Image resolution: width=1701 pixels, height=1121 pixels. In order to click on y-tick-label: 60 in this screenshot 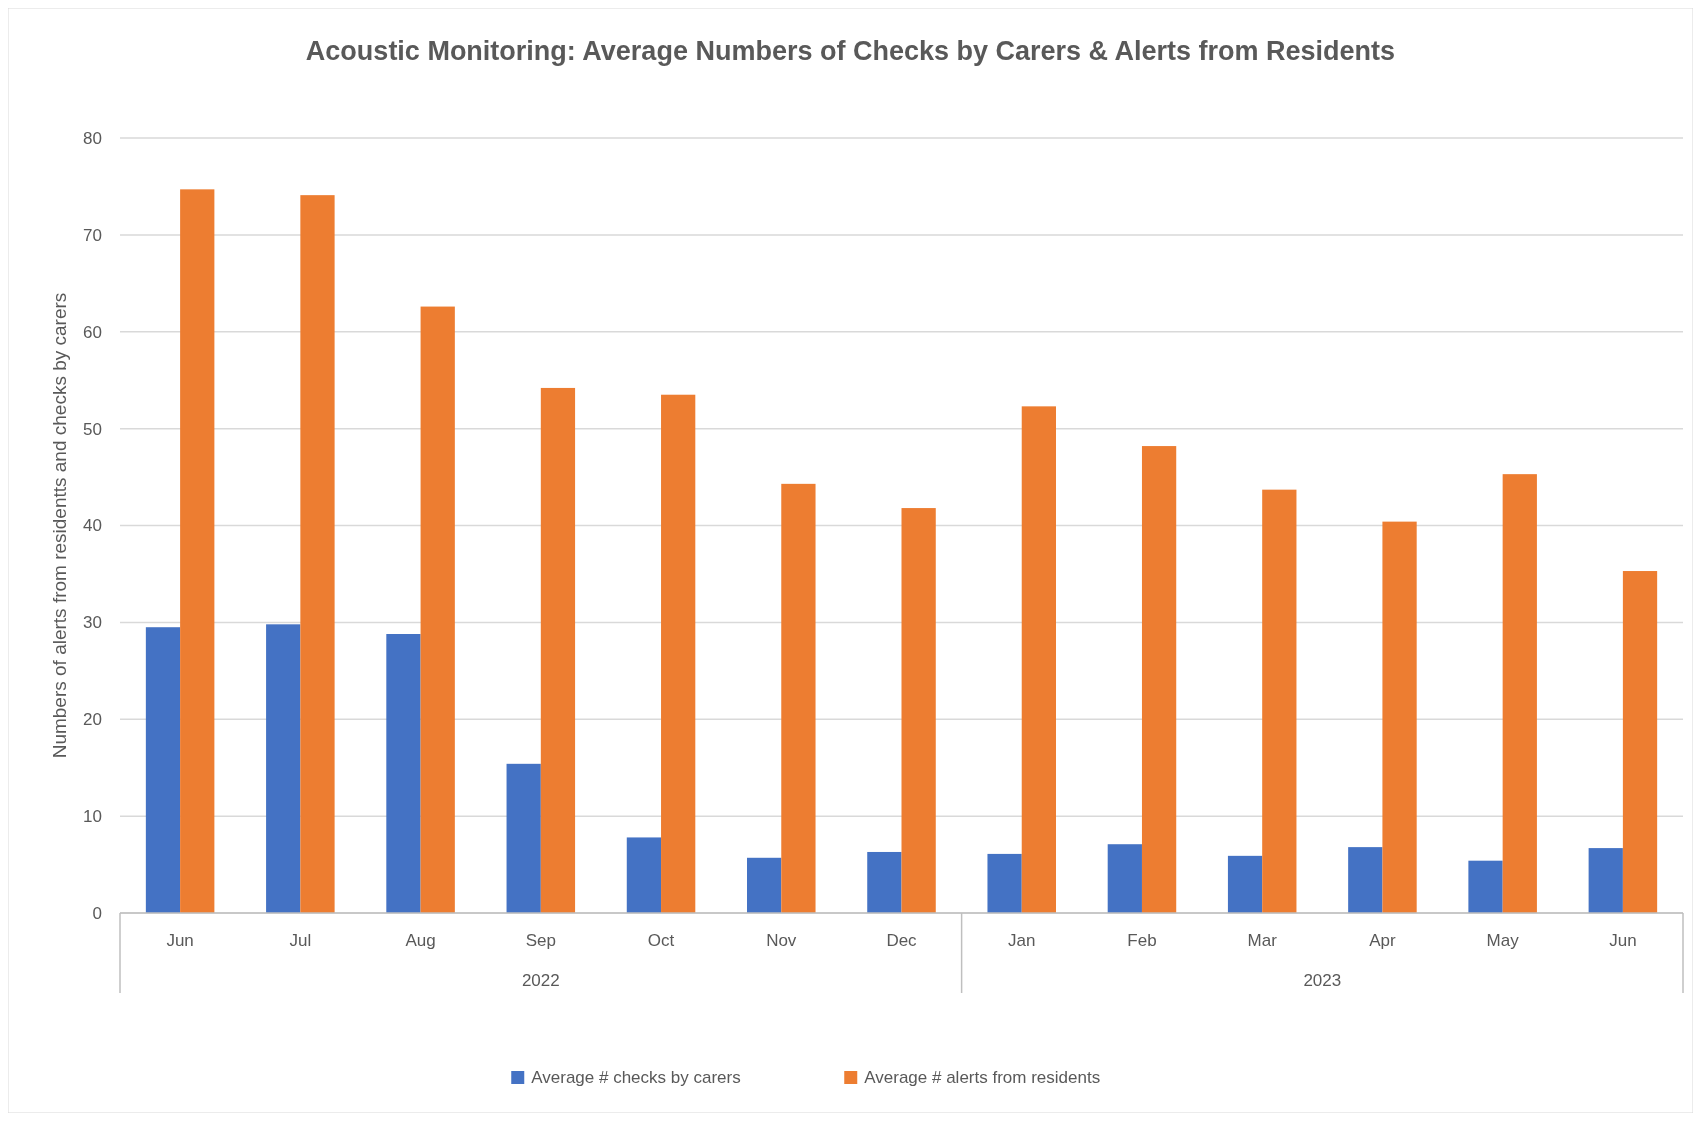, I will do `click(92, 332)`.